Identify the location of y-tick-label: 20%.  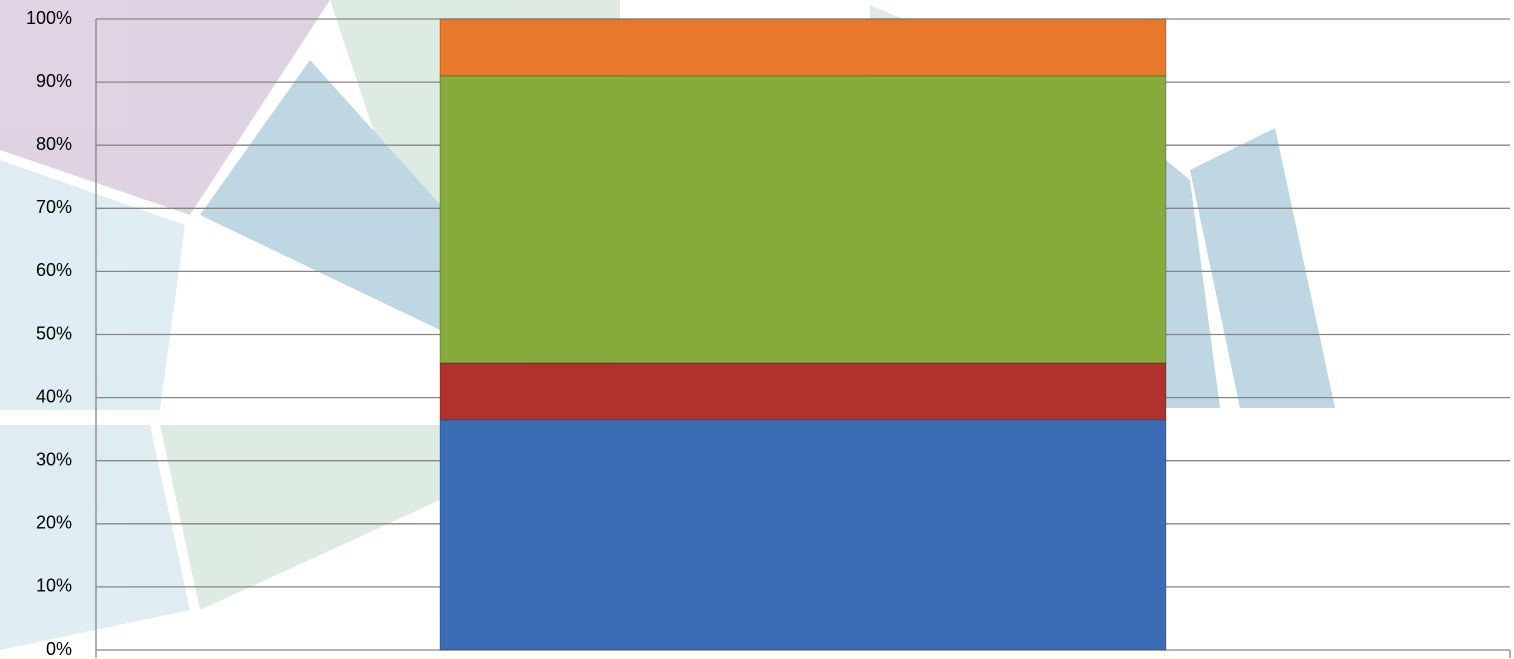
(54, 523).